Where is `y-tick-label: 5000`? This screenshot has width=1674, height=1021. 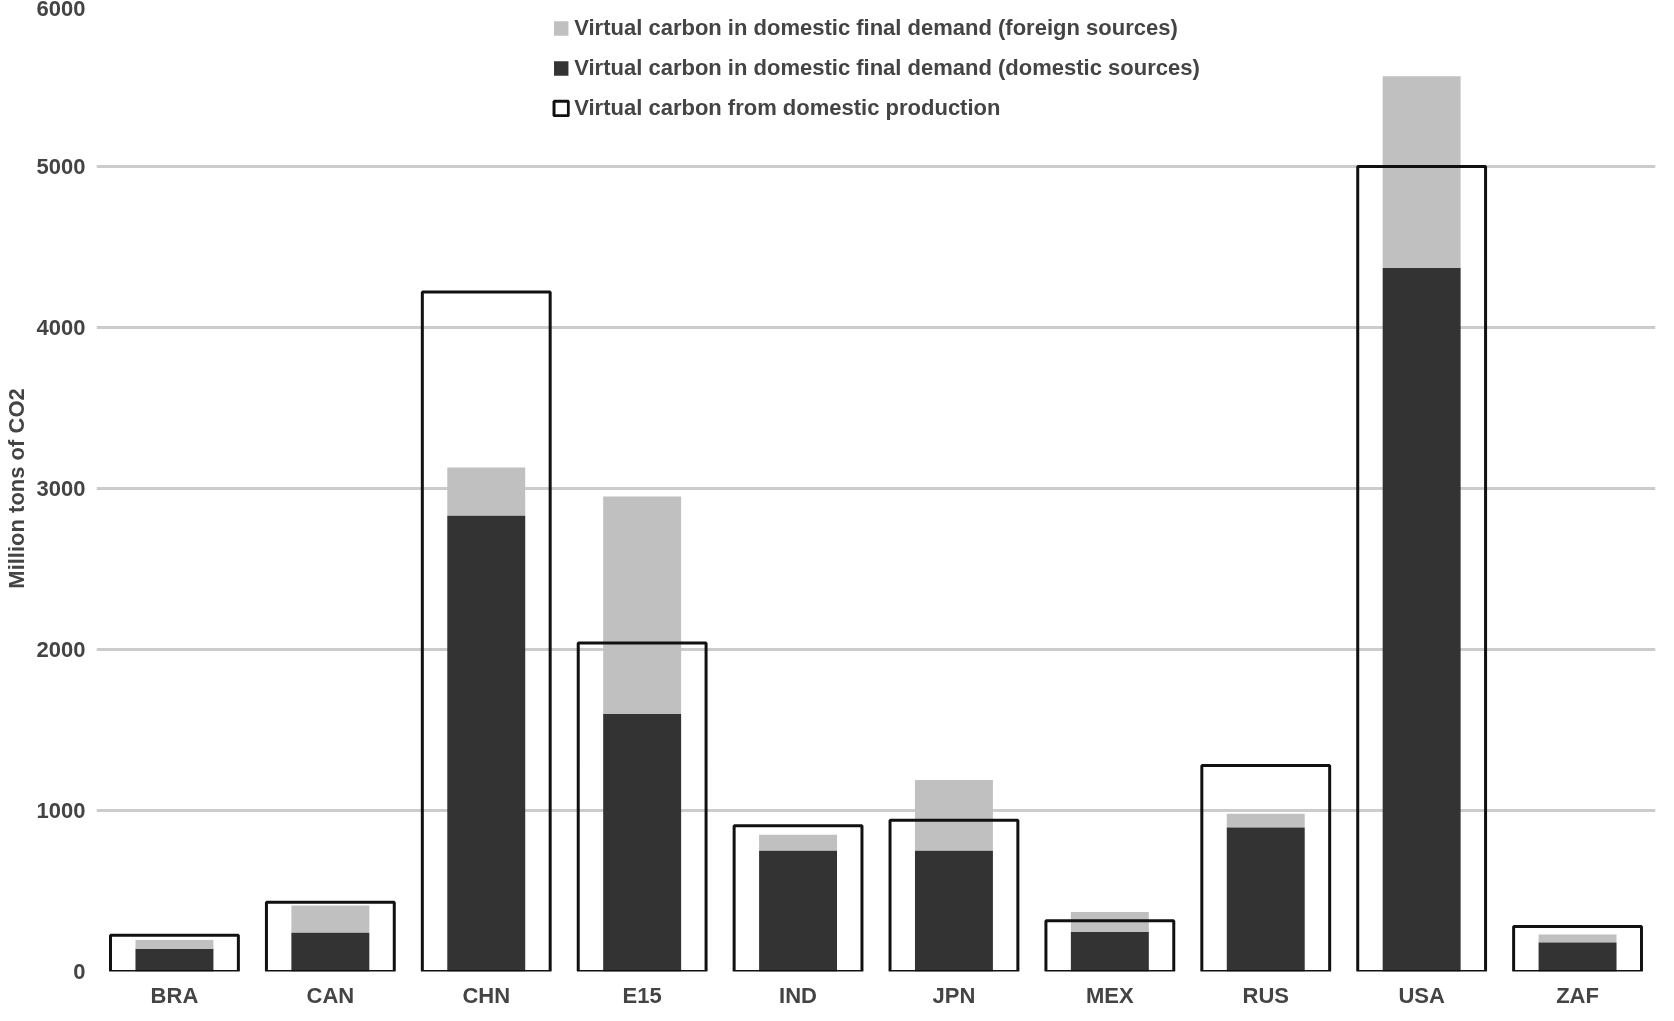 y-tick-label: 5000 is located at coordinates (61, 166).